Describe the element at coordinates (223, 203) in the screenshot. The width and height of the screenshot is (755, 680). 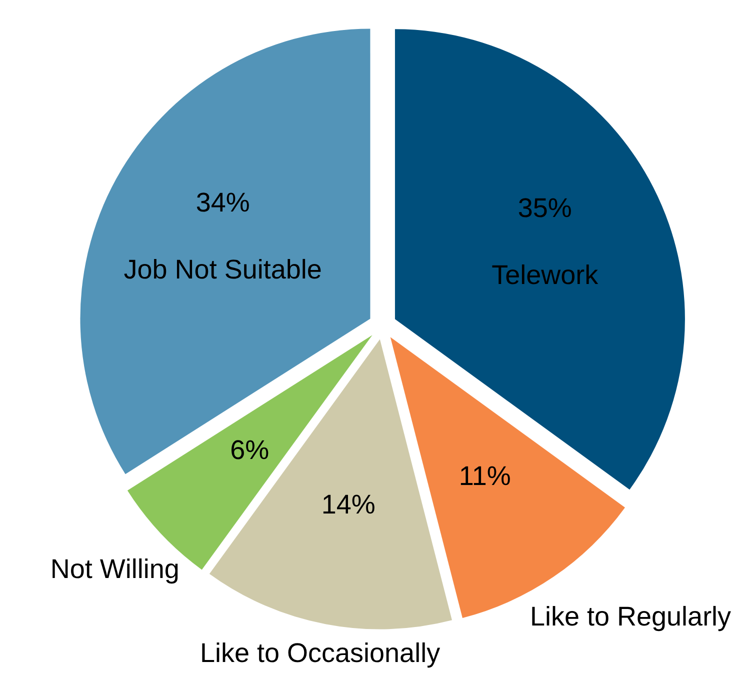
I see `data-label: 34%` at that location.